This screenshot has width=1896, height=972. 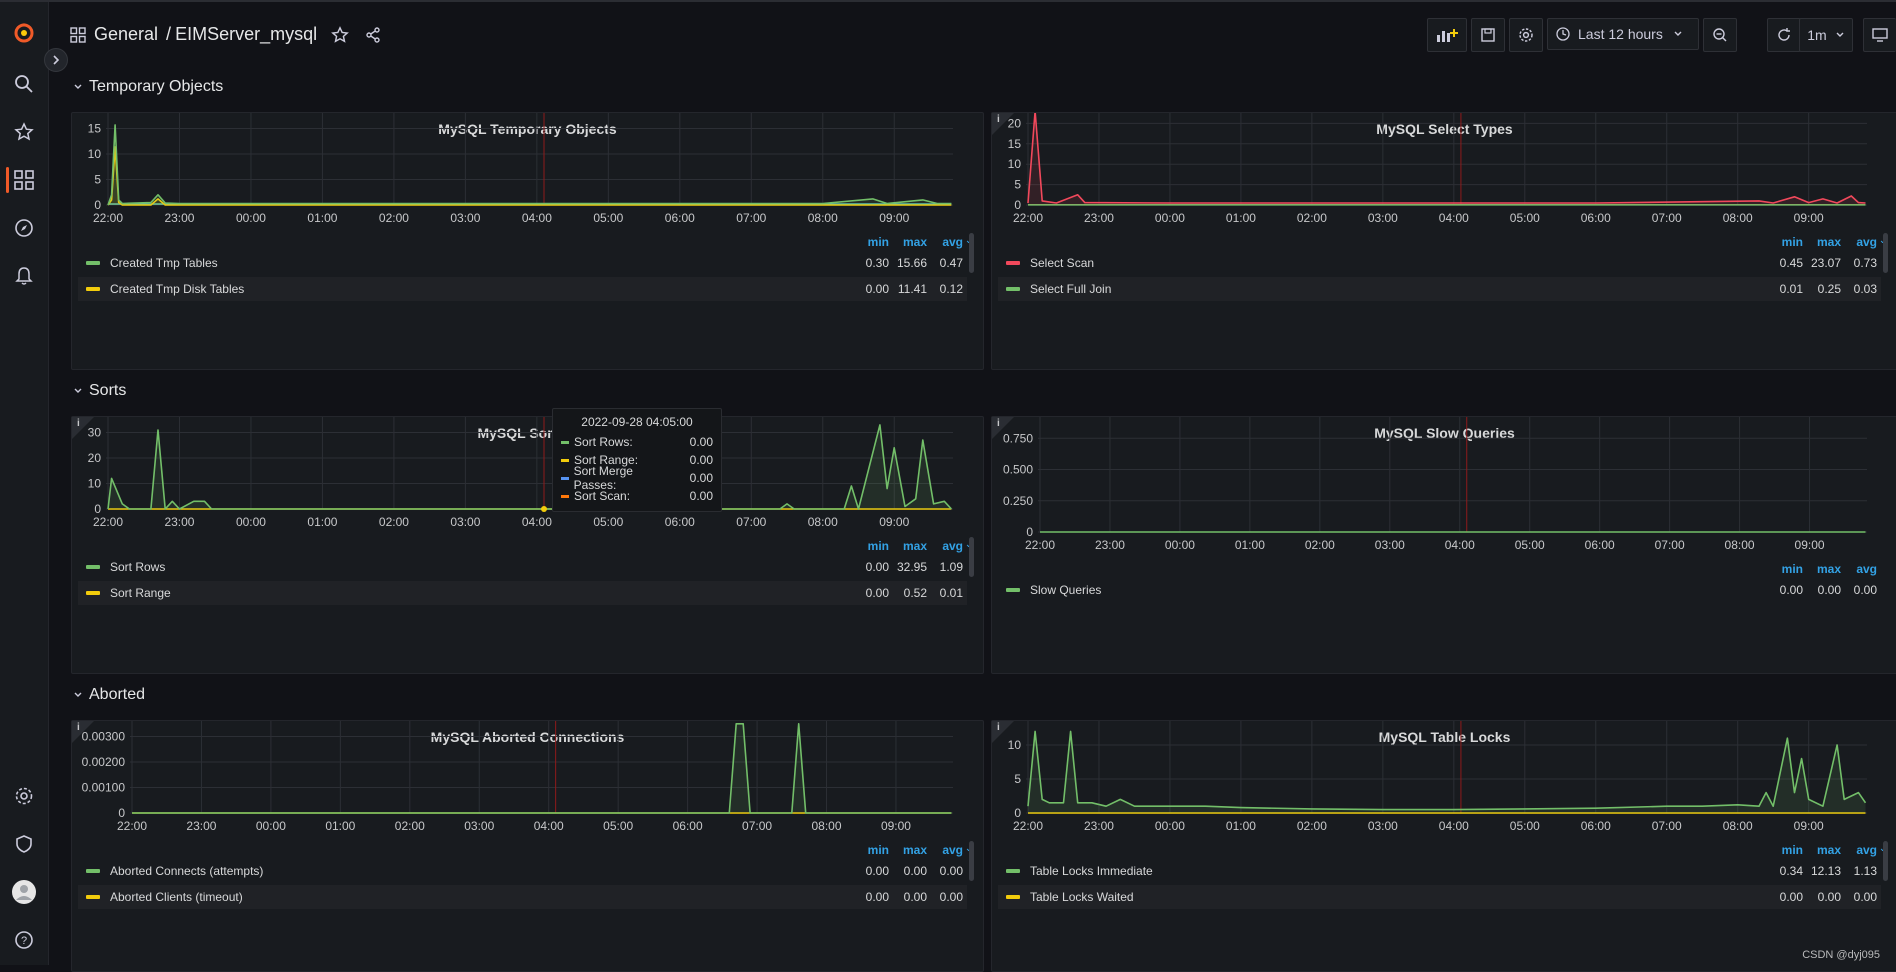 I want to click on legend-value-max: 0.00, so click(x=907, y=871).